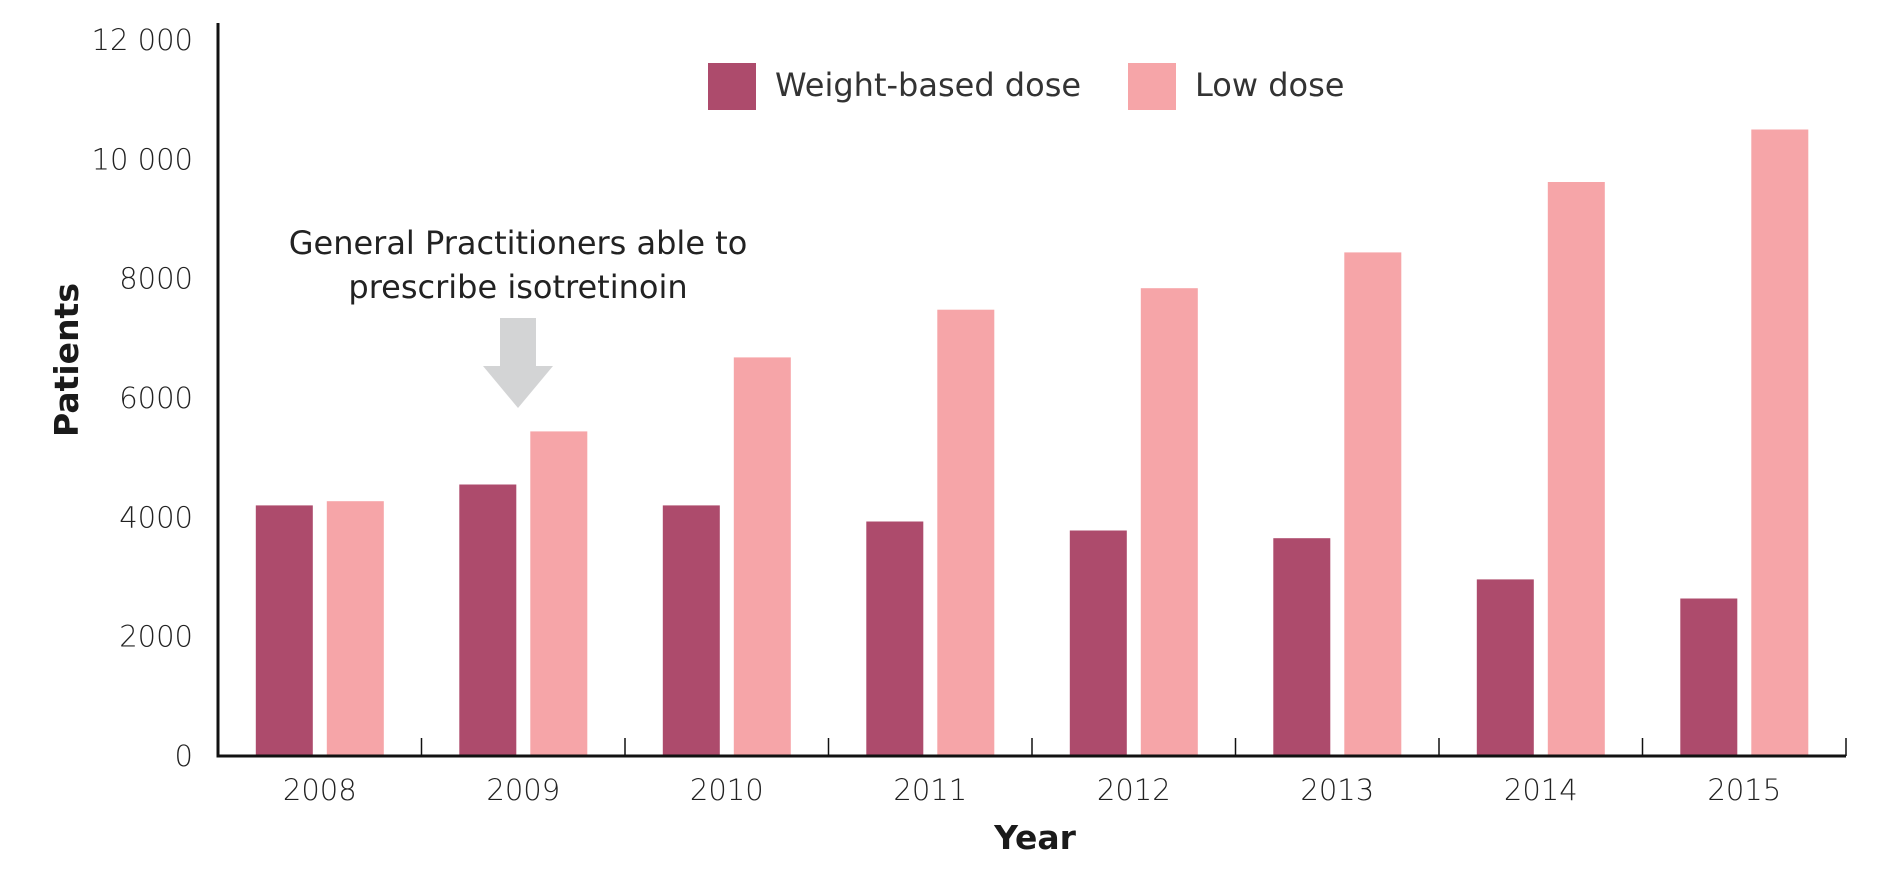 The height and width of the screenshot is (880, 1887). What do you see at coordinates (518, 363) in the screenshot?
I see `down-arrow-icon` at bounding box center [518, 363].